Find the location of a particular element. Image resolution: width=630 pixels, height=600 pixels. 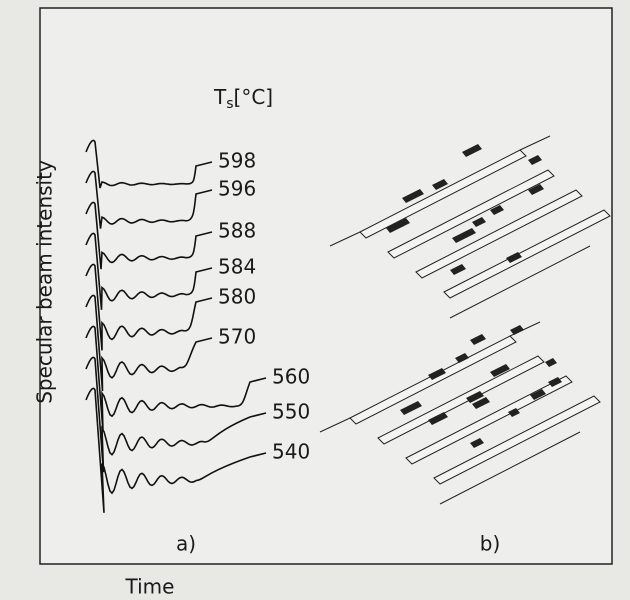

y-axis-label: Specular beam intensity is located at coordinates (45, 282).